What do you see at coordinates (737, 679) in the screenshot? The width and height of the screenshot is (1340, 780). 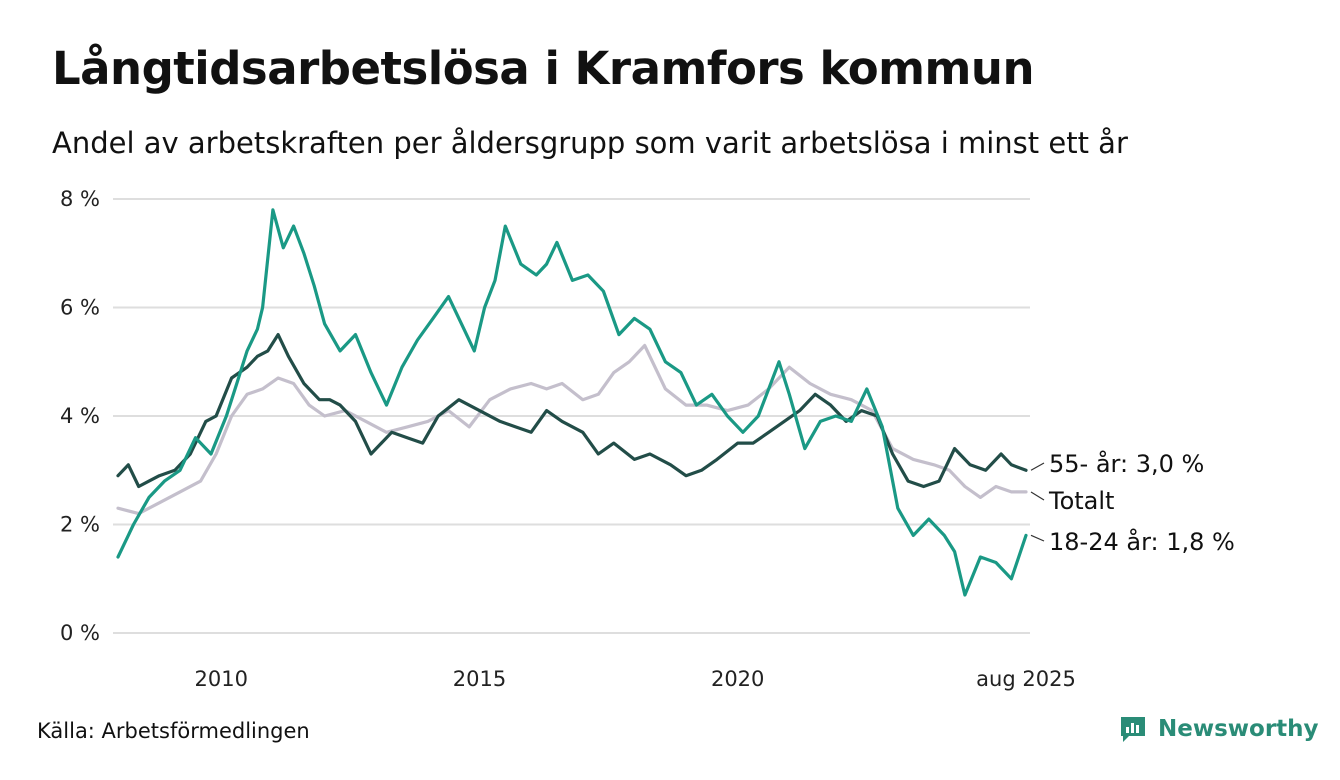 I see `x-tick-label: 2020` at bounding box center [737, 679].